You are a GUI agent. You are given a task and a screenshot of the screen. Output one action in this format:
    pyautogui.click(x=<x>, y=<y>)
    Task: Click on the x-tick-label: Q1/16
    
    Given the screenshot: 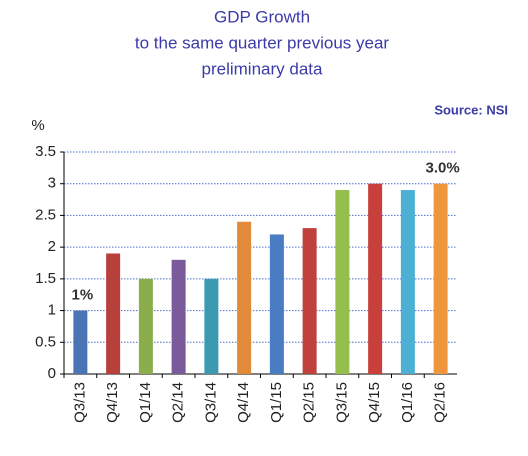 What is the action you would take?
    pyautogui.click(x=407, y=402)
    